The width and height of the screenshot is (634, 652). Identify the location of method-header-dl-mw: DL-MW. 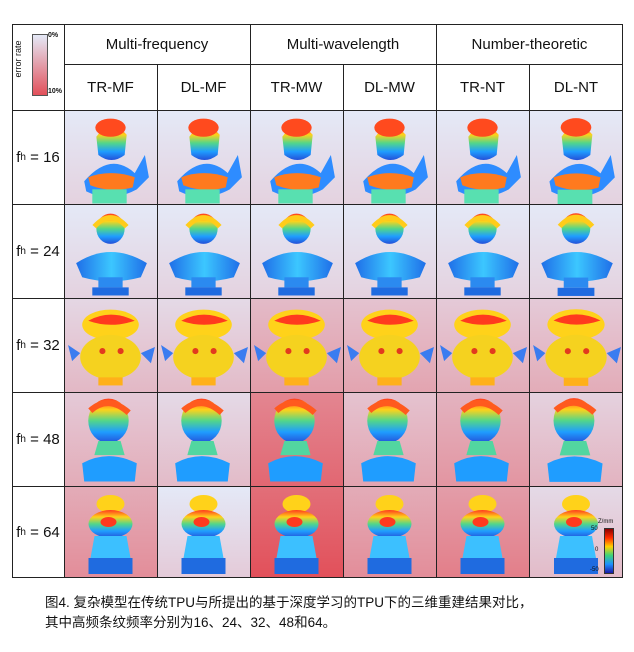
(389, 87).